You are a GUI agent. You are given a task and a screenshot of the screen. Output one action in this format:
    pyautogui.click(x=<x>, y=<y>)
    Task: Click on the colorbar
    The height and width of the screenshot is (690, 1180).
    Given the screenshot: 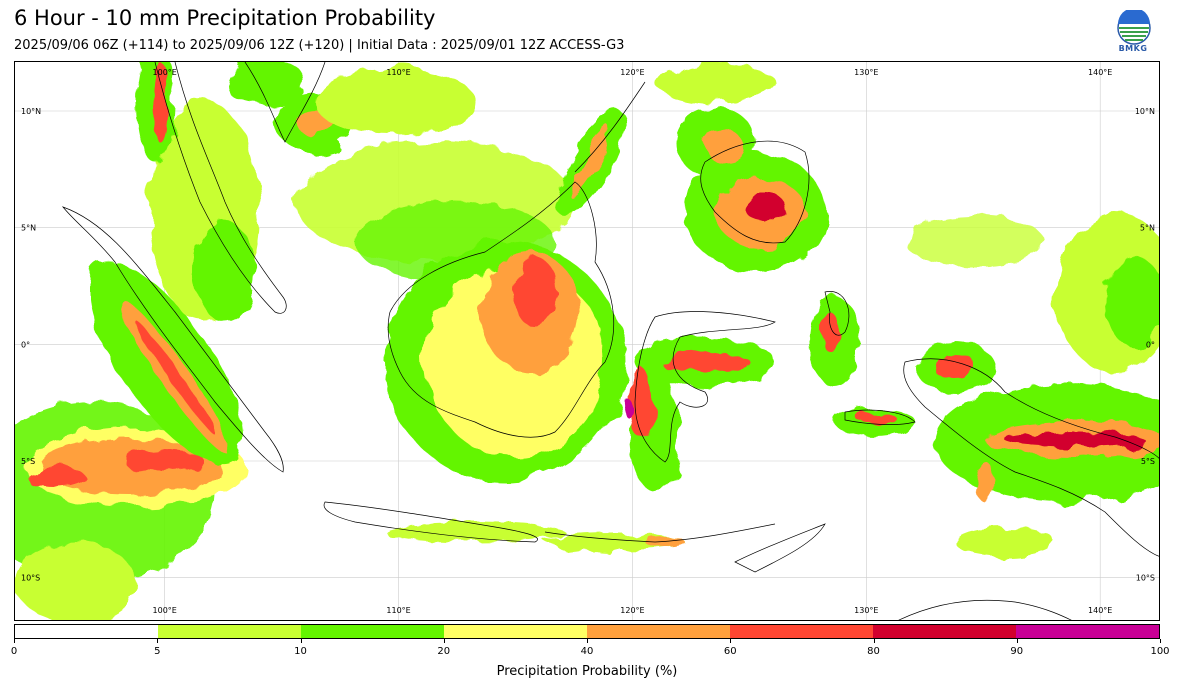 What is the action you would take?
    pyautogui.click(x=587, y=631)
    